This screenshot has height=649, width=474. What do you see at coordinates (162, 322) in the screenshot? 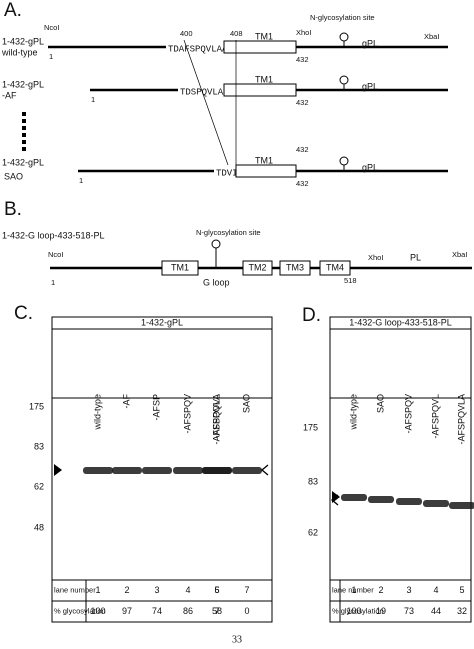
I see `construct-header: 1-432-gPL` at bounding box center [162, 322].